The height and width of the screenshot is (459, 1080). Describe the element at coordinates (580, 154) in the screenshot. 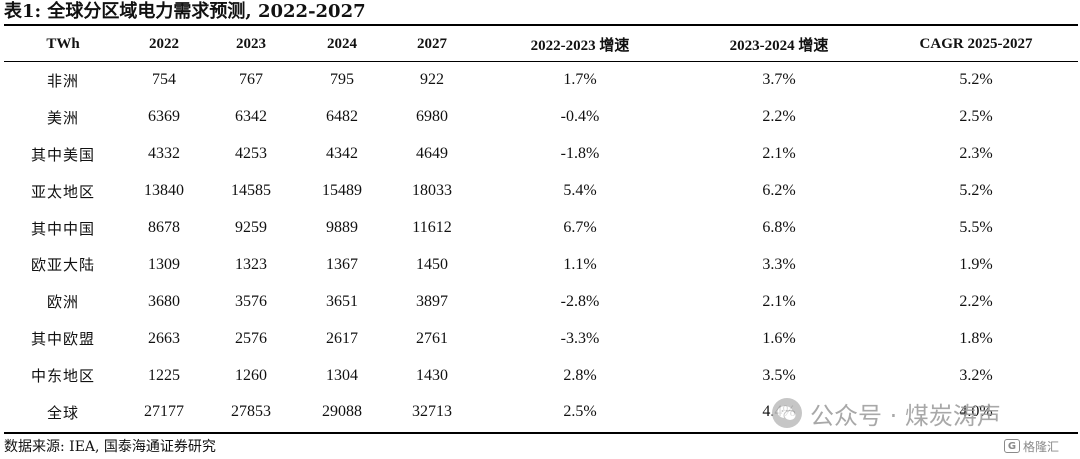

I see `growth-cell: -1.8%` at that location.